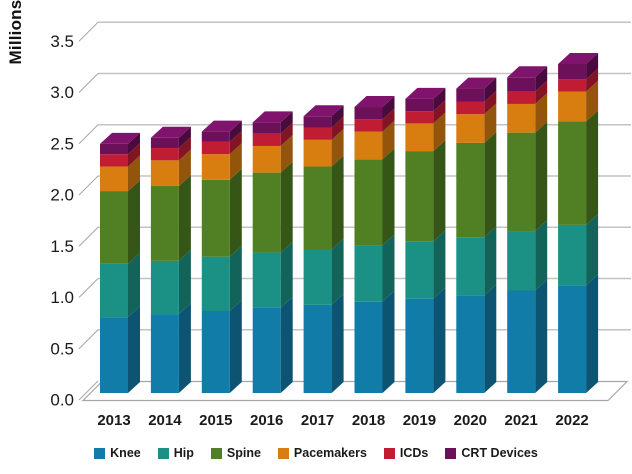  Describe the element at coordinates (62, 92) in the screenshot. I see `svg-text: 3.0` at that location.